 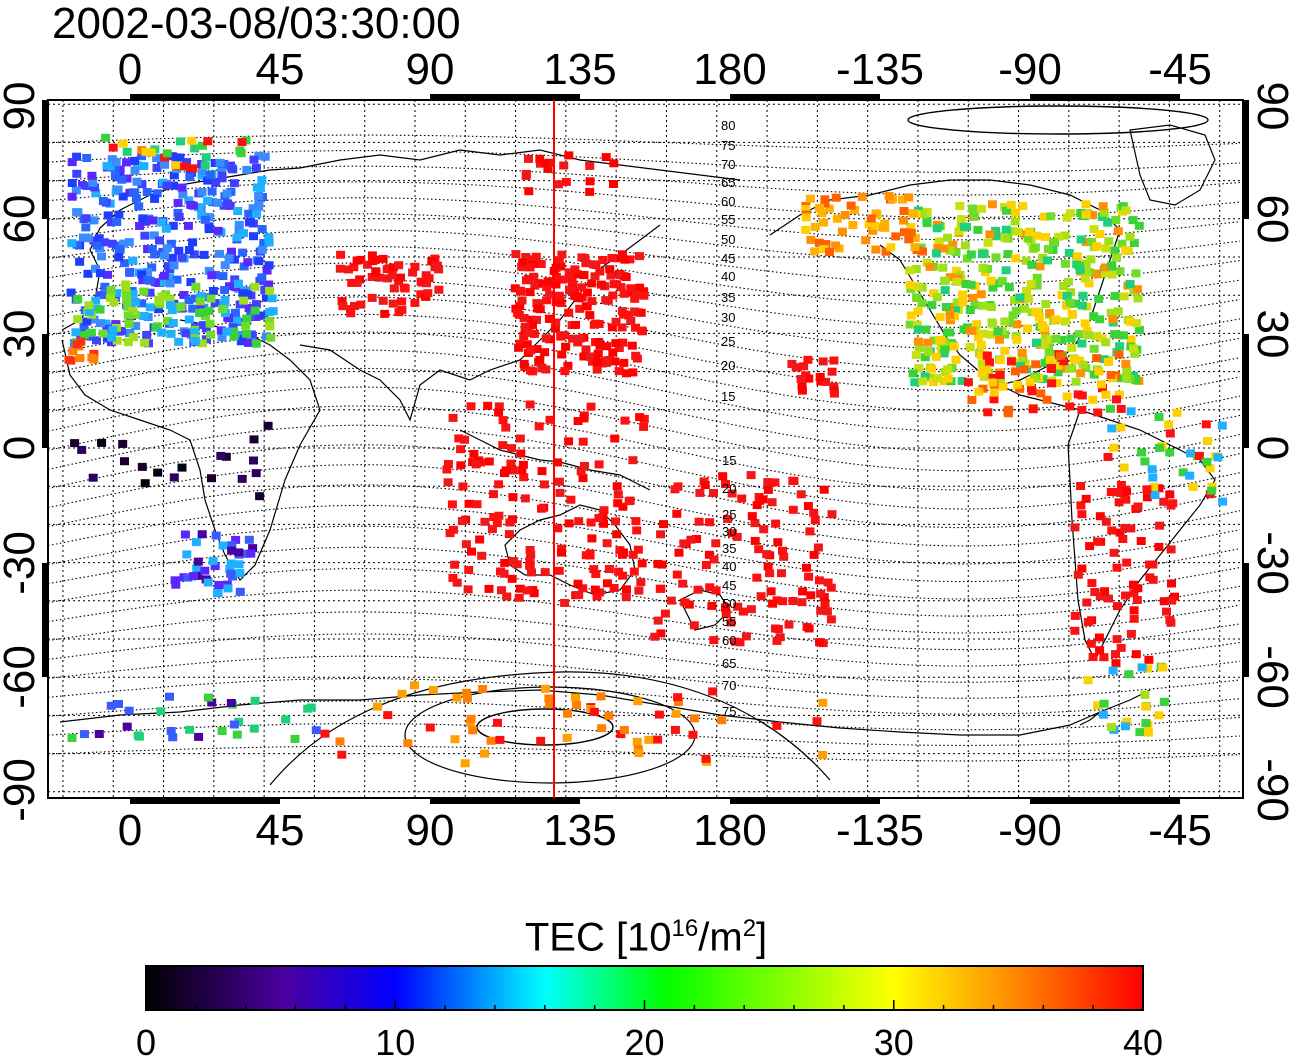 What do you see at coordinates (1270, 334) in the screenshot?
I see `y-tick-label: 30` at bounding box center [1270, 334].